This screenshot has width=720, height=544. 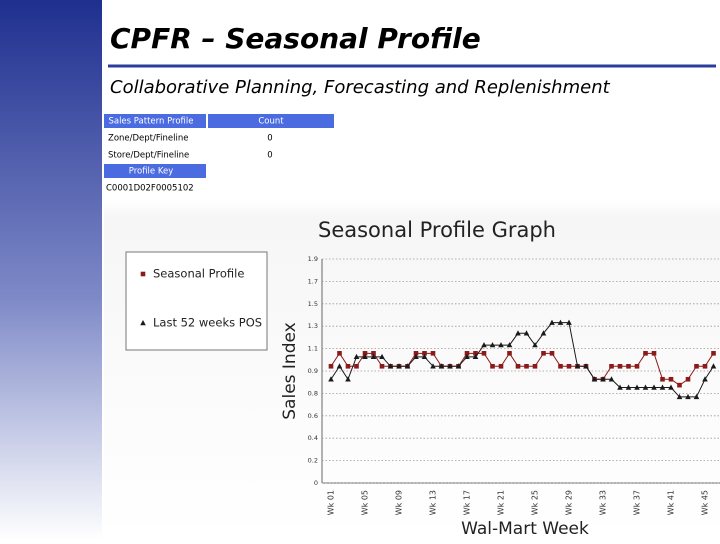 I want to click on table-header: Profile Key, so click(x=151, y=172).